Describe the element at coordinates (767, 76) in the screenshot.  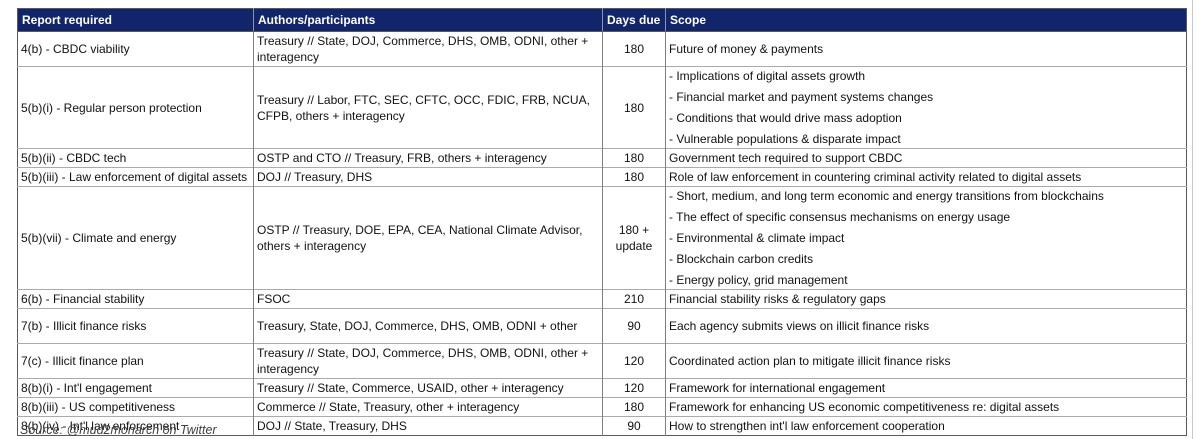
I see `scope-item: - Implications of digital assets growth` at that location.